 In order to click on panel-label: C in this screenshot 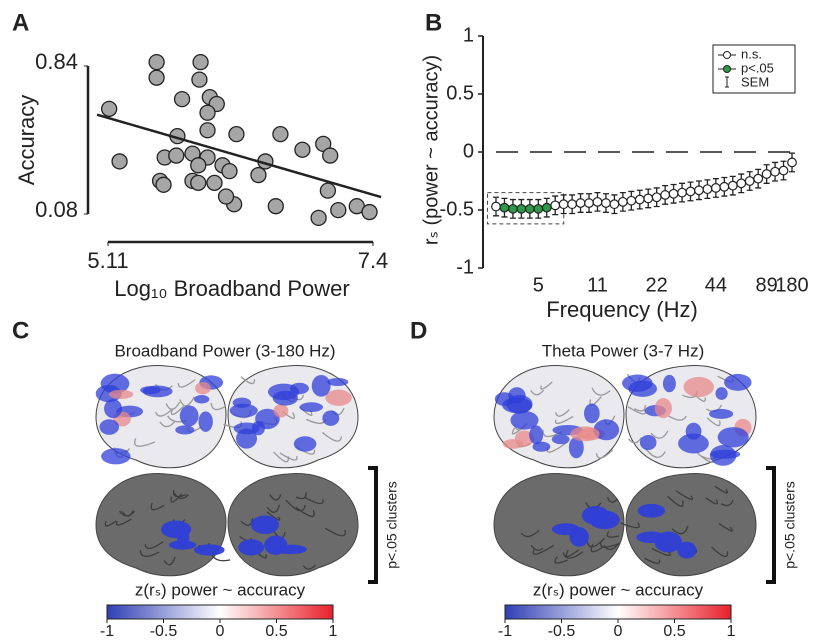, I will do `click(20, 330)`.